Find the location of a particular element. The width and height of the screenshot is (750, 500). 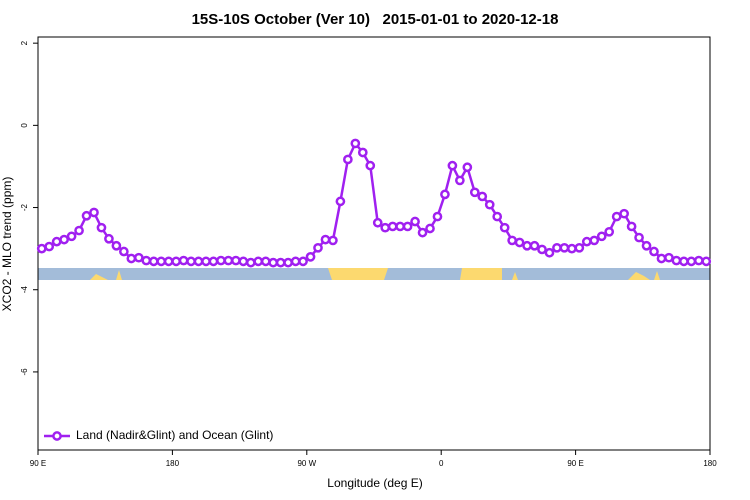

y-tick-label: -2 is located at coordinates (24, 207).